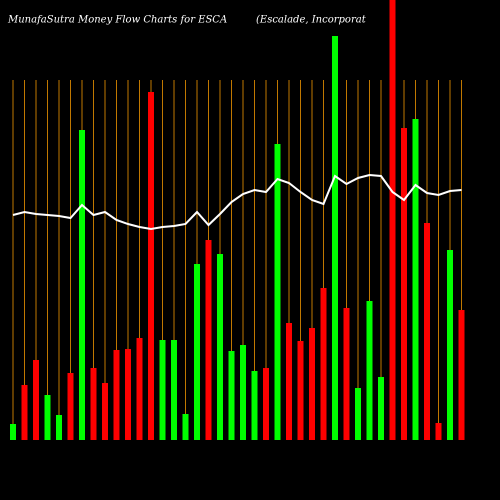  Describe the element at coordinates (311, 20) in the screenshot. I see `chart-subtitle: (Escalade, Incorporat` at that location.